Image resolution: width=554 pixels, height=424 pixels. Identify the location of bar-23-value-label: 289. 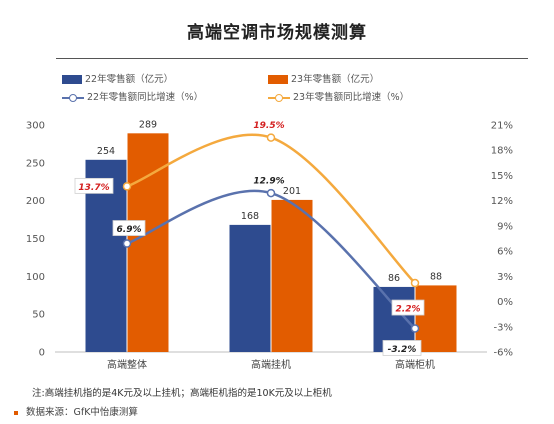
(148, 124).